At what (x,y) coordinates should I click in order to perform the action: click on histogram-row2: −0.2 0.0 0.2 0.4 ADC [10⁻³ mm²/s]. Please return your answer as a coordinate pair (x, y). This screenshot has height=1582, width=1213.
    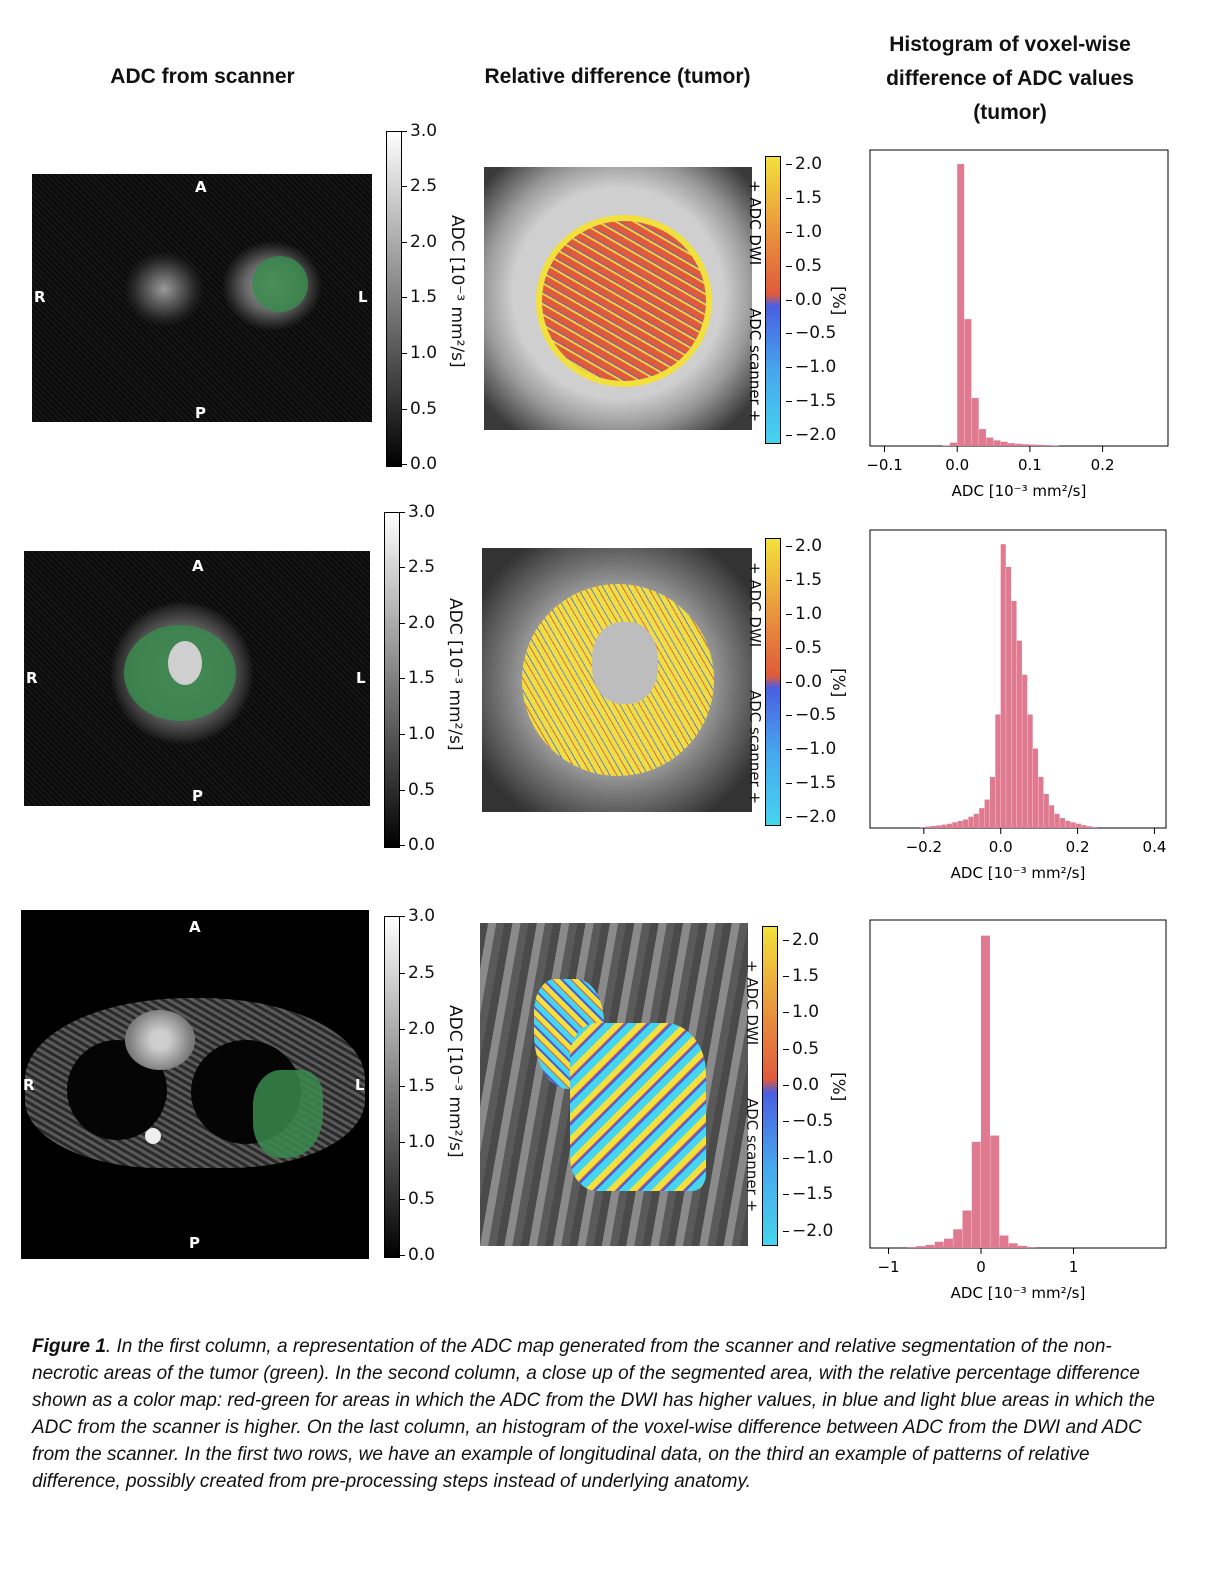
    Looking at the image, I should click on (1018, 705).